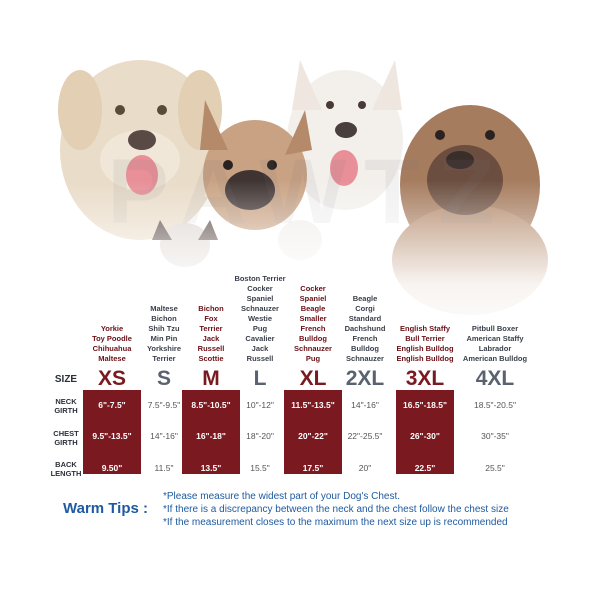 This screenshot has height=600, width=600. Describe the element at coordinates (66, 406) in the screenshot. I see `neck-girth-label: NECK GIRTH` at that location.